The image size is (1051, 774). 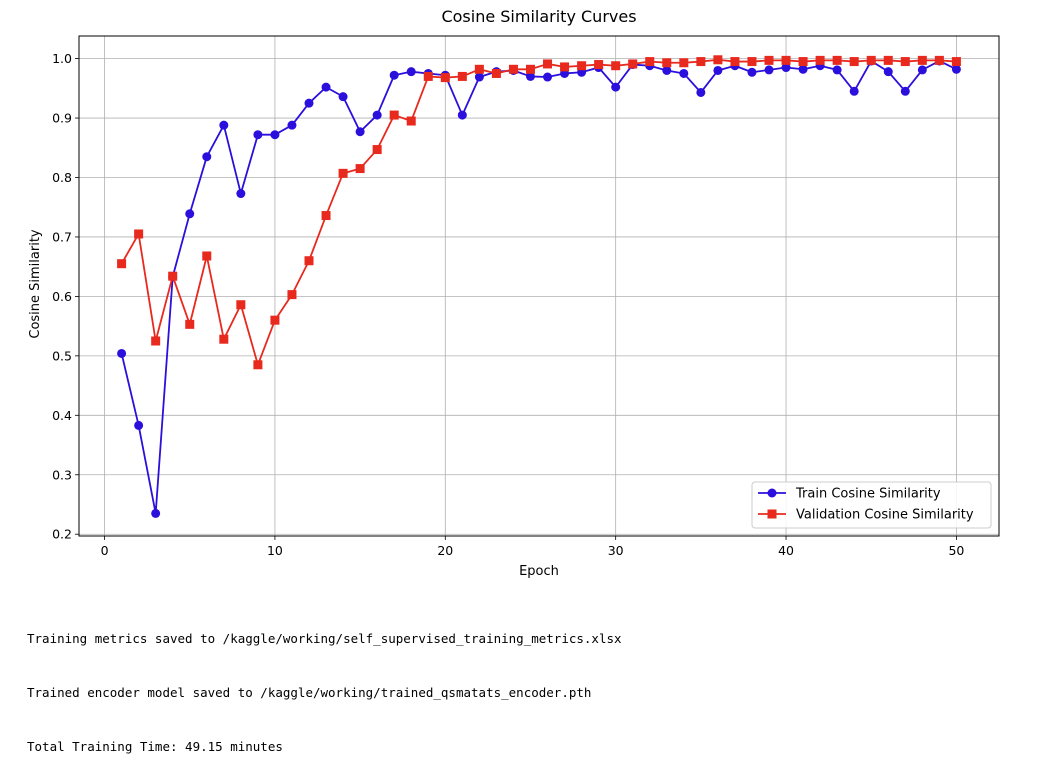 What do you see at coordinates (105, 550) in the screenshot?
I see `x-tick-label: 0` at bounding box center [105, 550].